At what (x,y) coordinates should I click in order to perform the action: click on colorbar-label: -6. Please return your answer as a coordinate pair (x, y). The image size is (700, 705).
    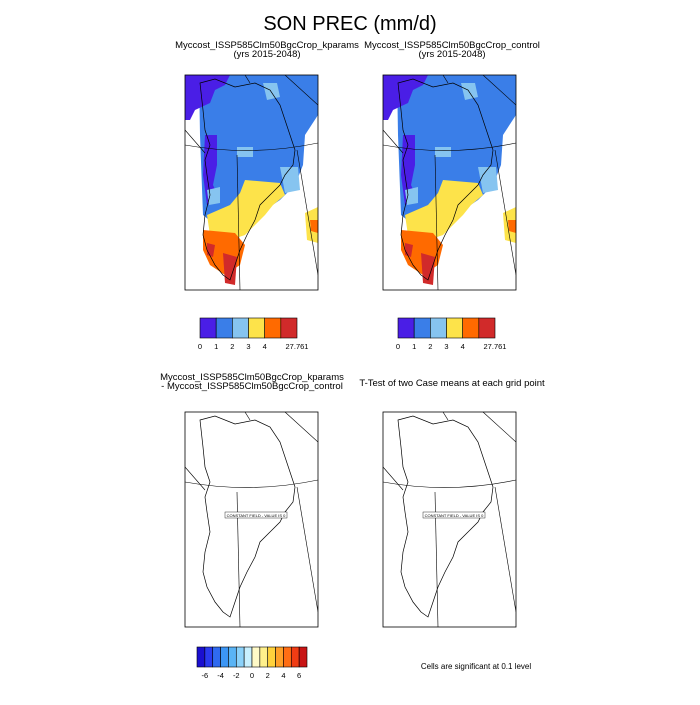
    Looking at the image, I should click on (205, 675).